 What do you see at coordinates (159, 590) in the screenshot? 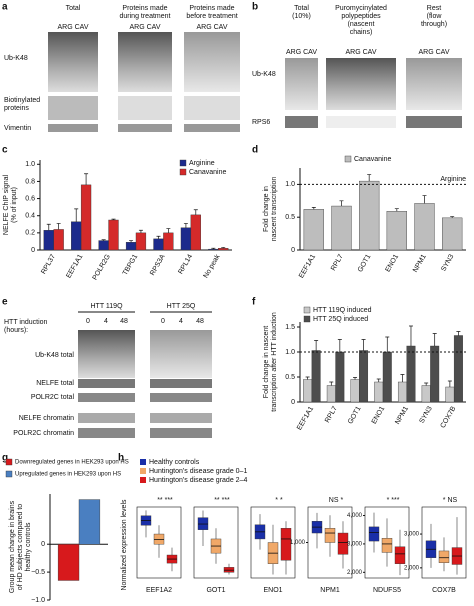
I see `gene-label: EEF1A2` at bounding box center [159, 590].